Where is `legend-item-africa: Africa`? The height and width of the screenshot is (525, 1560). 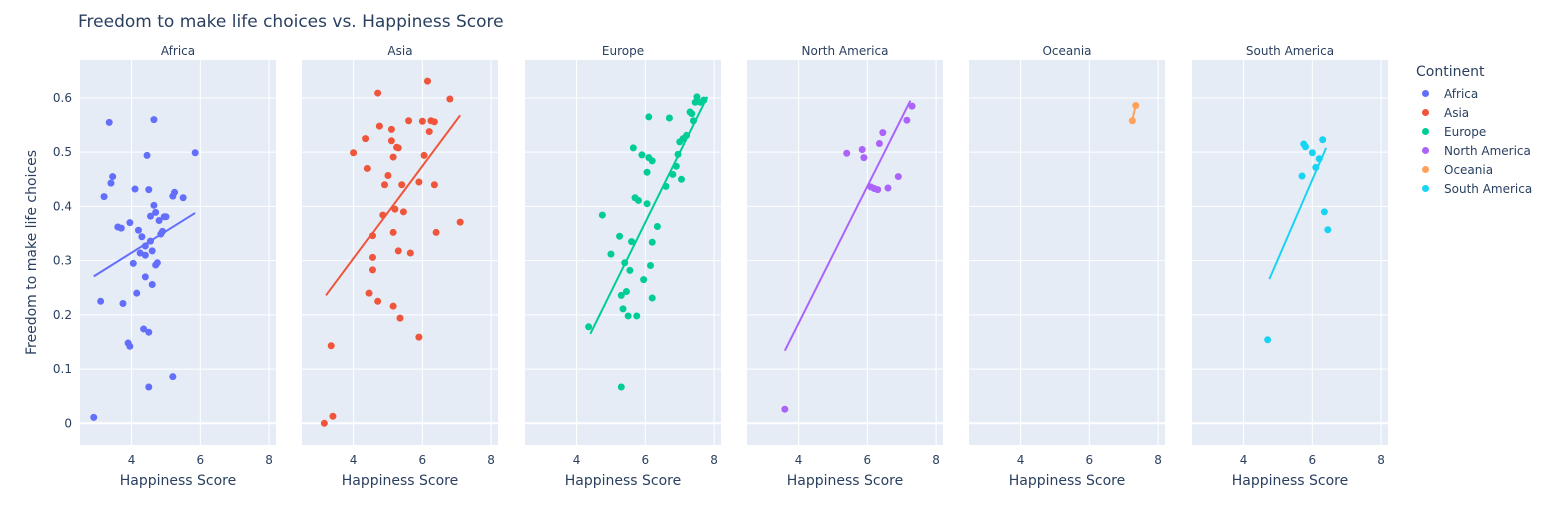
legend-item-africa: Africa is located at coordinates (1474, 93).